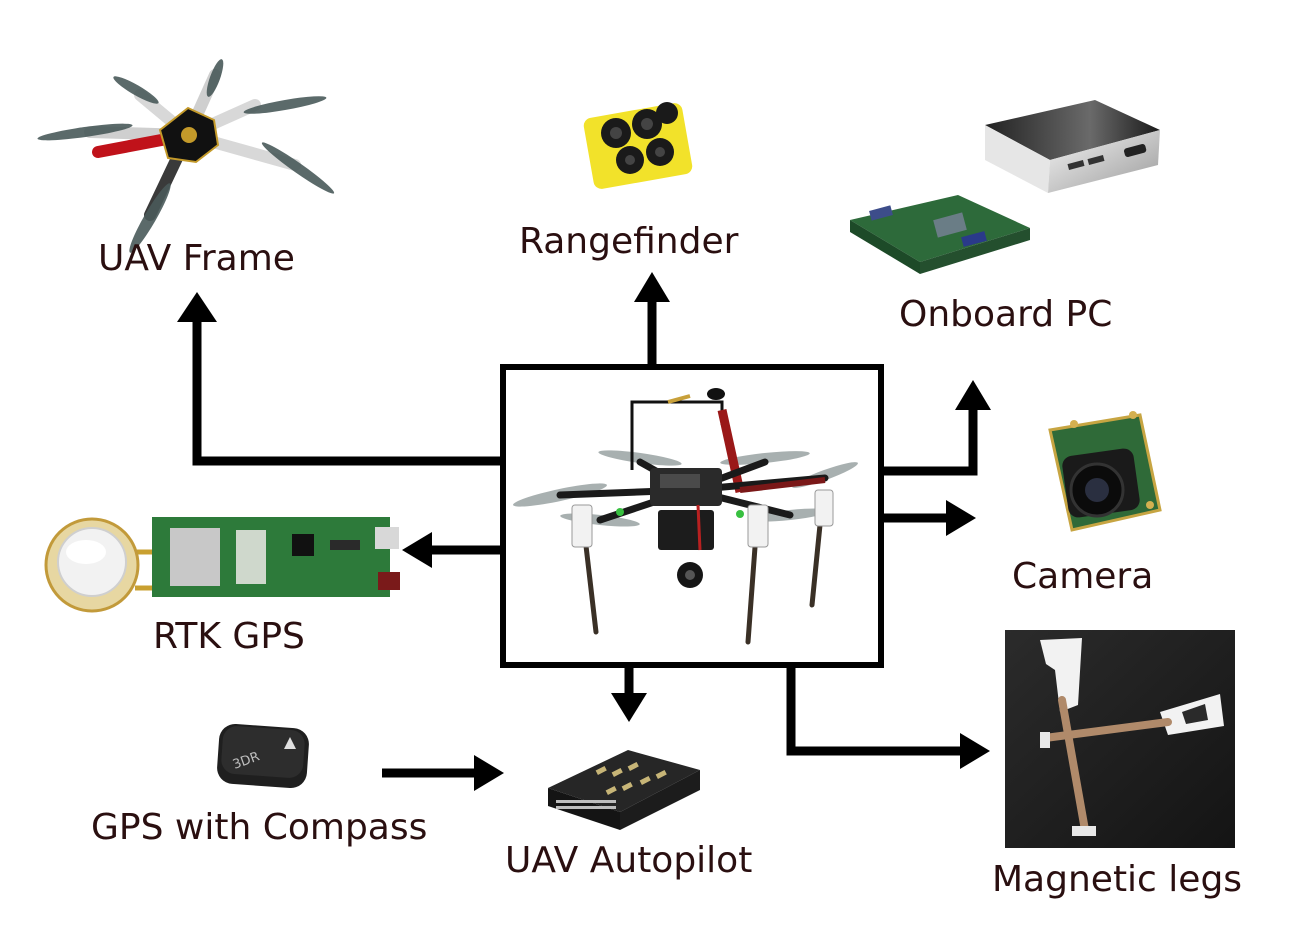  What do you see at coordinates (1120, 739) in the screenshot?
I see `magnetic-legs-image` at bounding box center [1120, 739].